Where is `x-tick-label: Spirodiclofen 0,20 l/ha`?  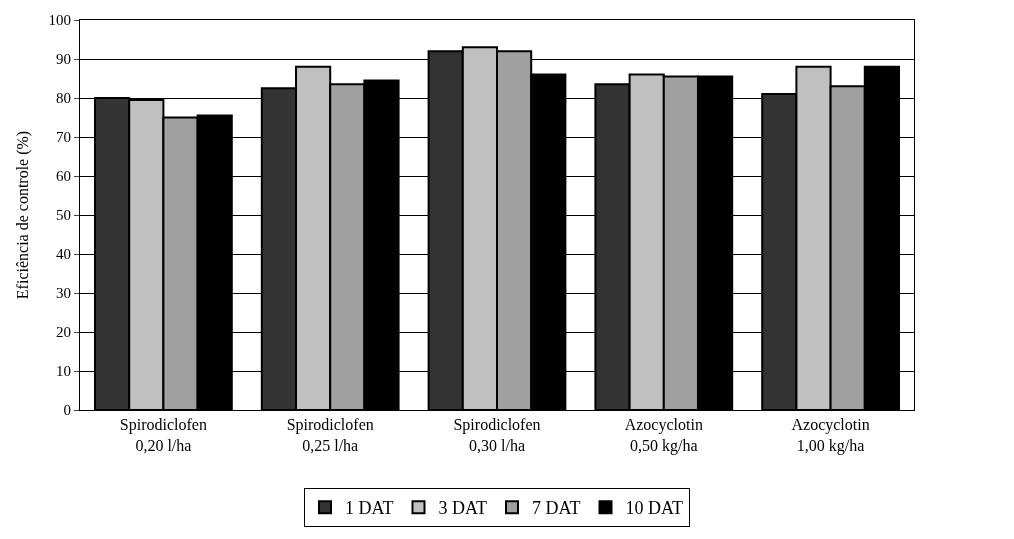 x-tick-label: Spirodiclofen 0,20 l/ha is located at coordinates (163, 435).